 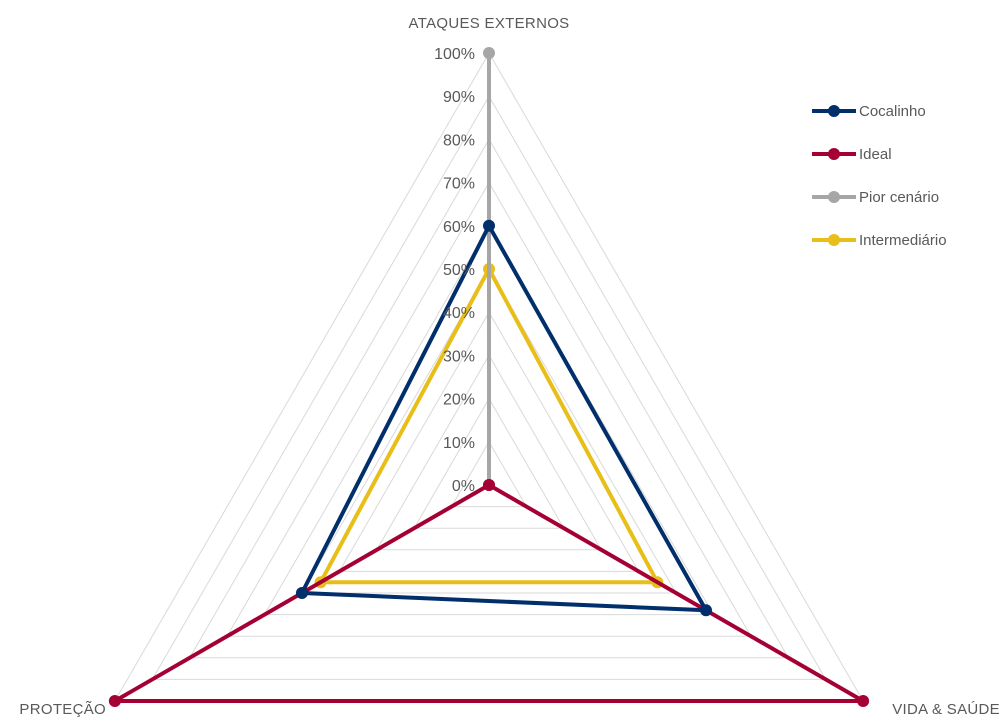 What do you see at coordinates (489, 23) in the screenshot?
I see `axis-label-ataques-externos: ATAQUES EXTERNOS` at bounding box center [489, 23].